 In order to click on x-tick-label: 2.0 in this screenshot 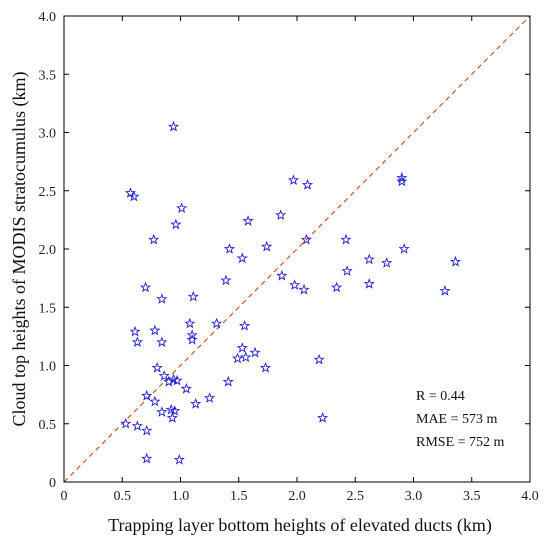, I will do `click(297, 496)`.